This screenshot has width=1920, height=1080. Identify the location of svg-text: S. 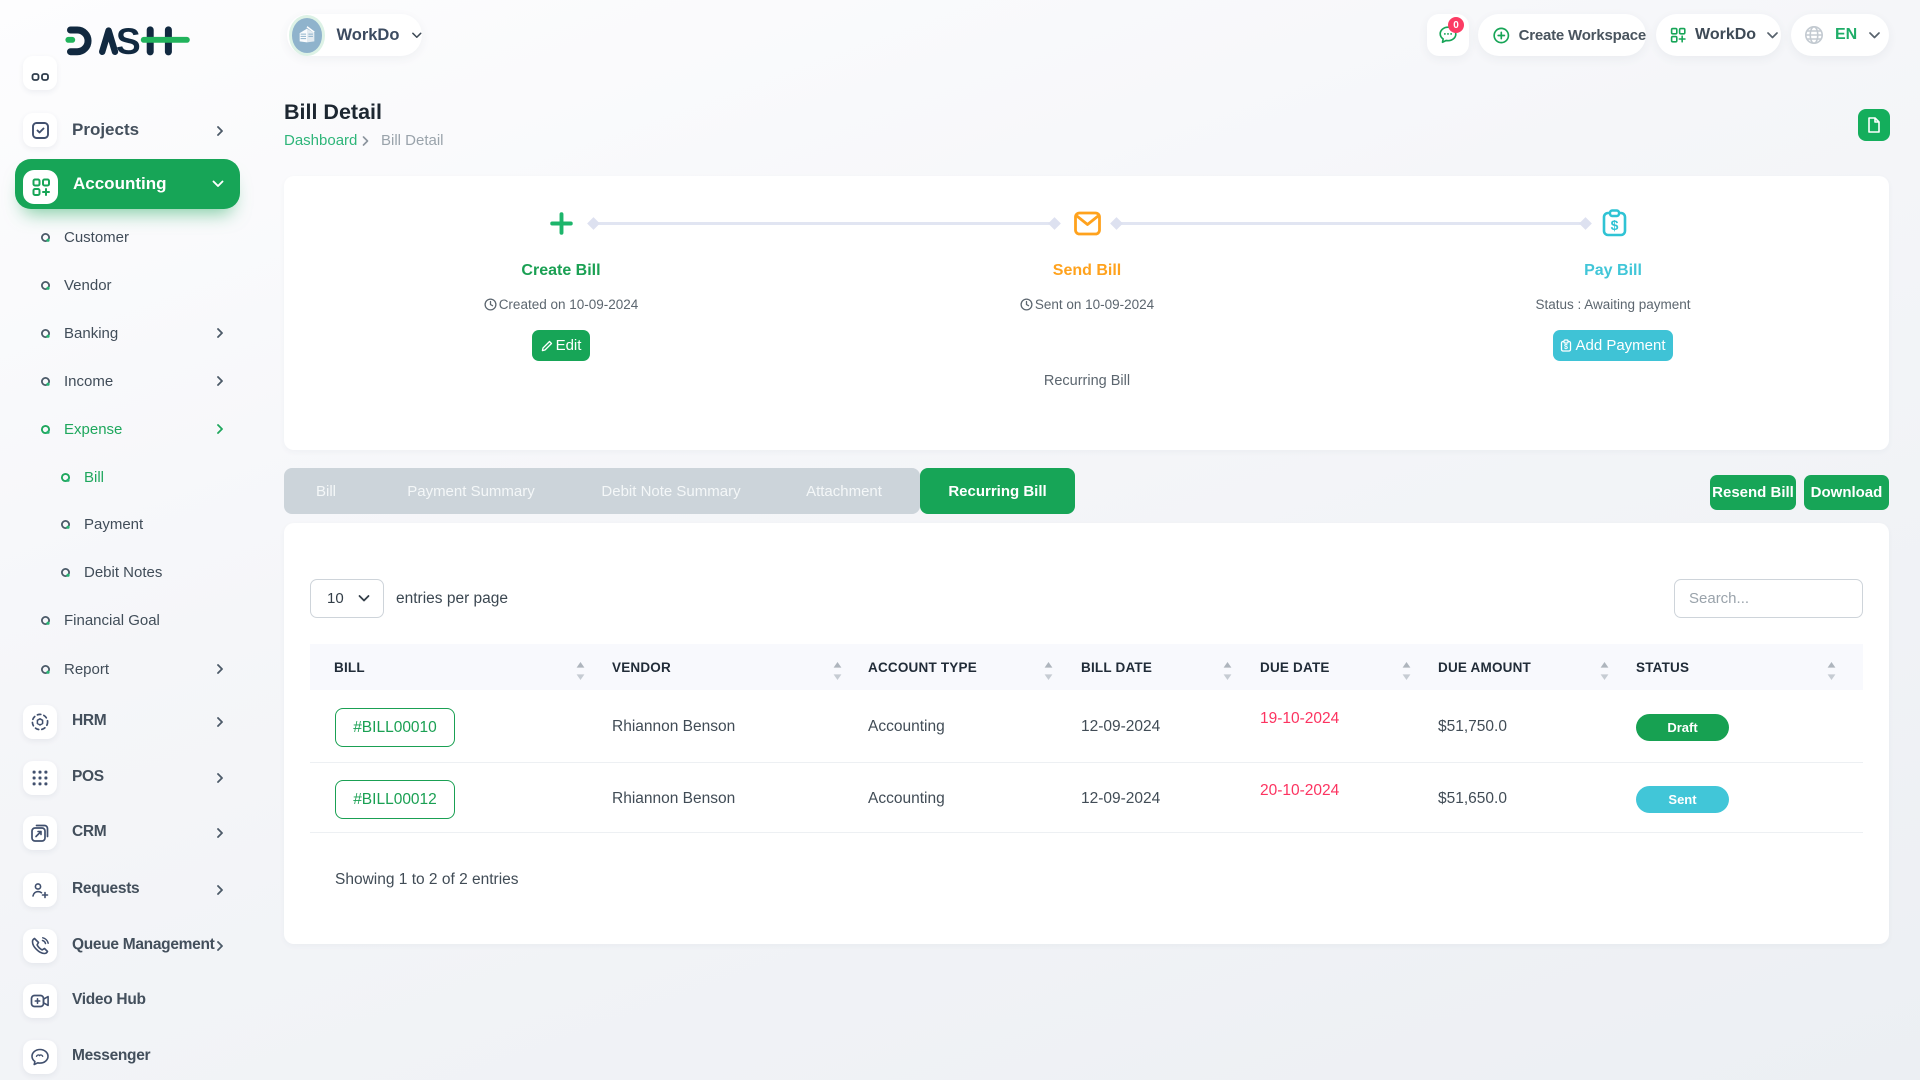
(128, 39).